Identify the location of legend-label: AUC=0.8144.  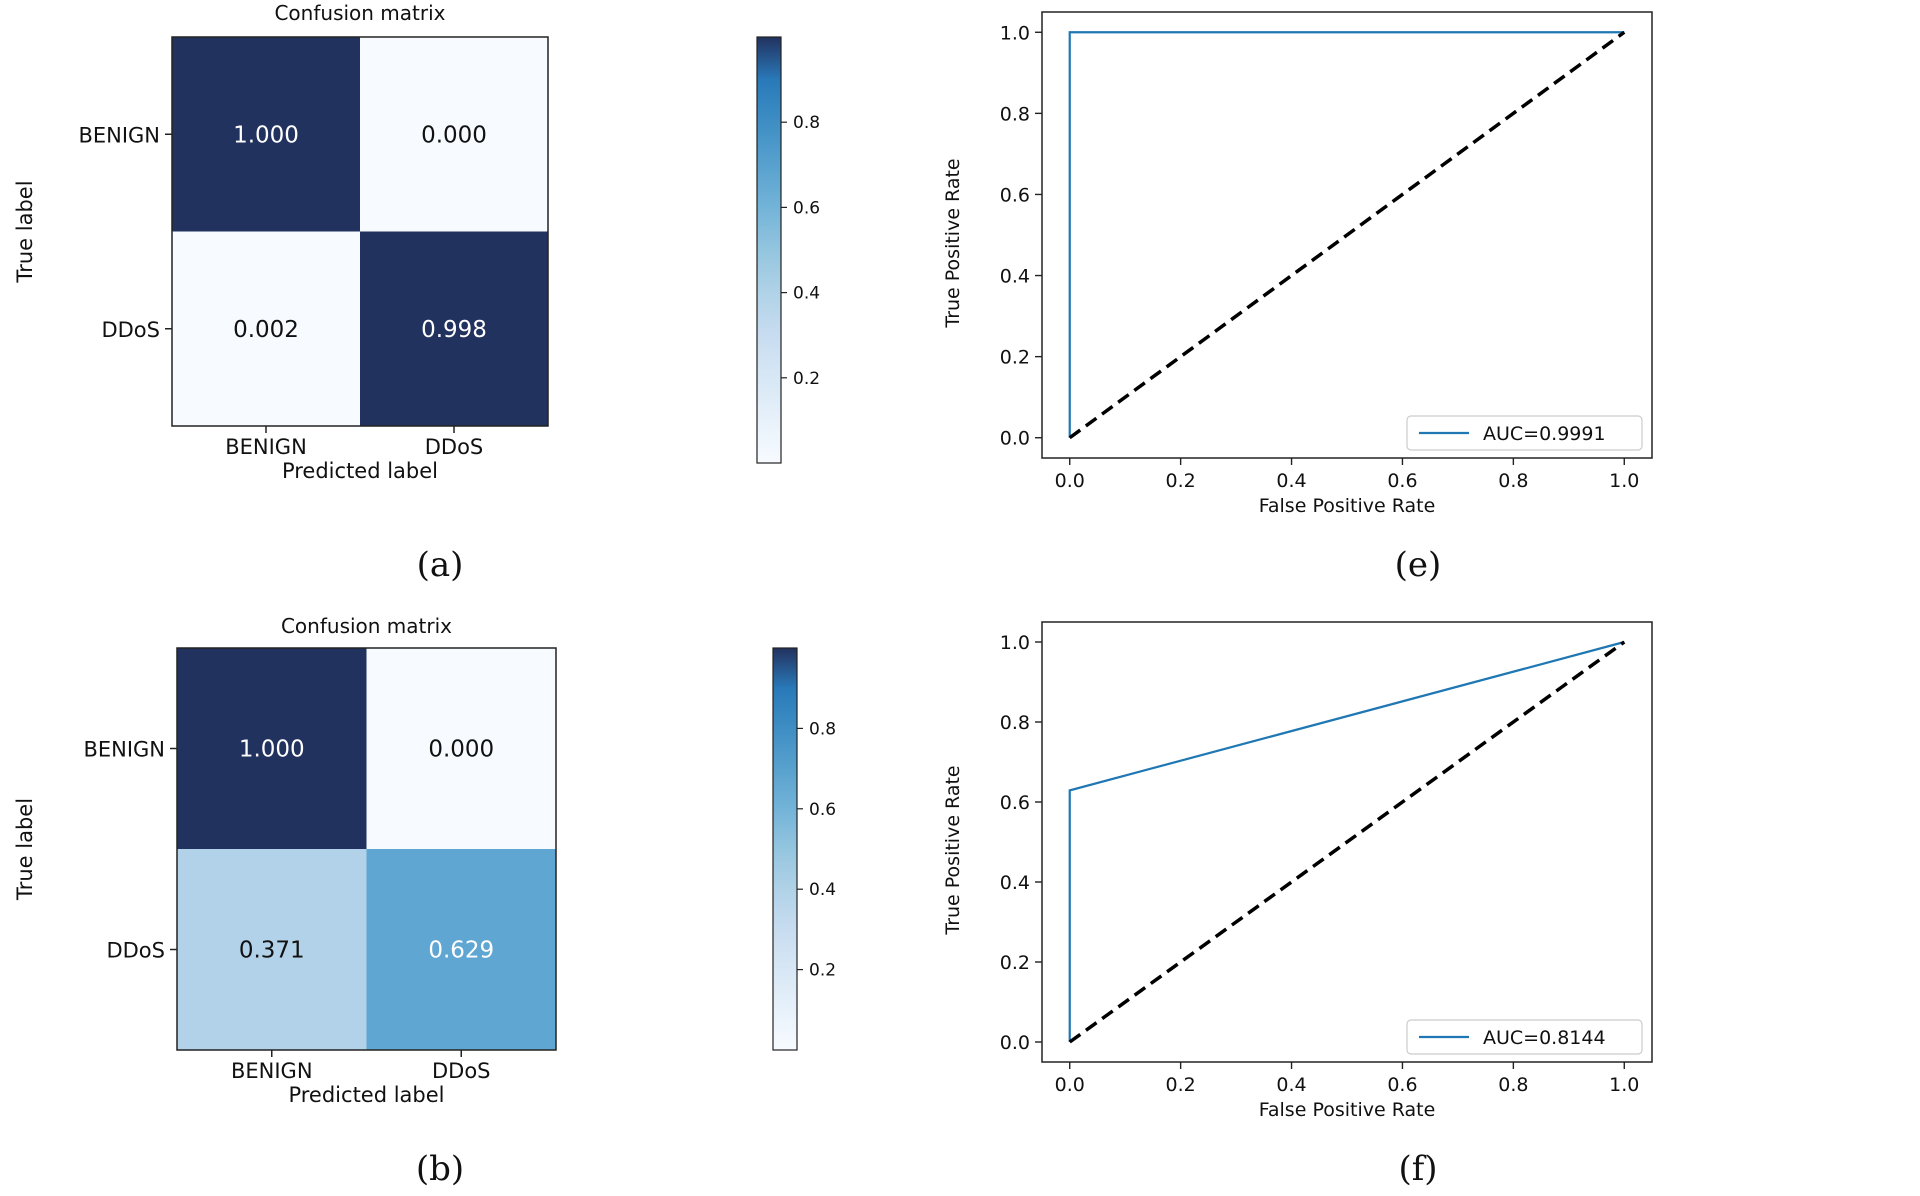
(1544, 1038).